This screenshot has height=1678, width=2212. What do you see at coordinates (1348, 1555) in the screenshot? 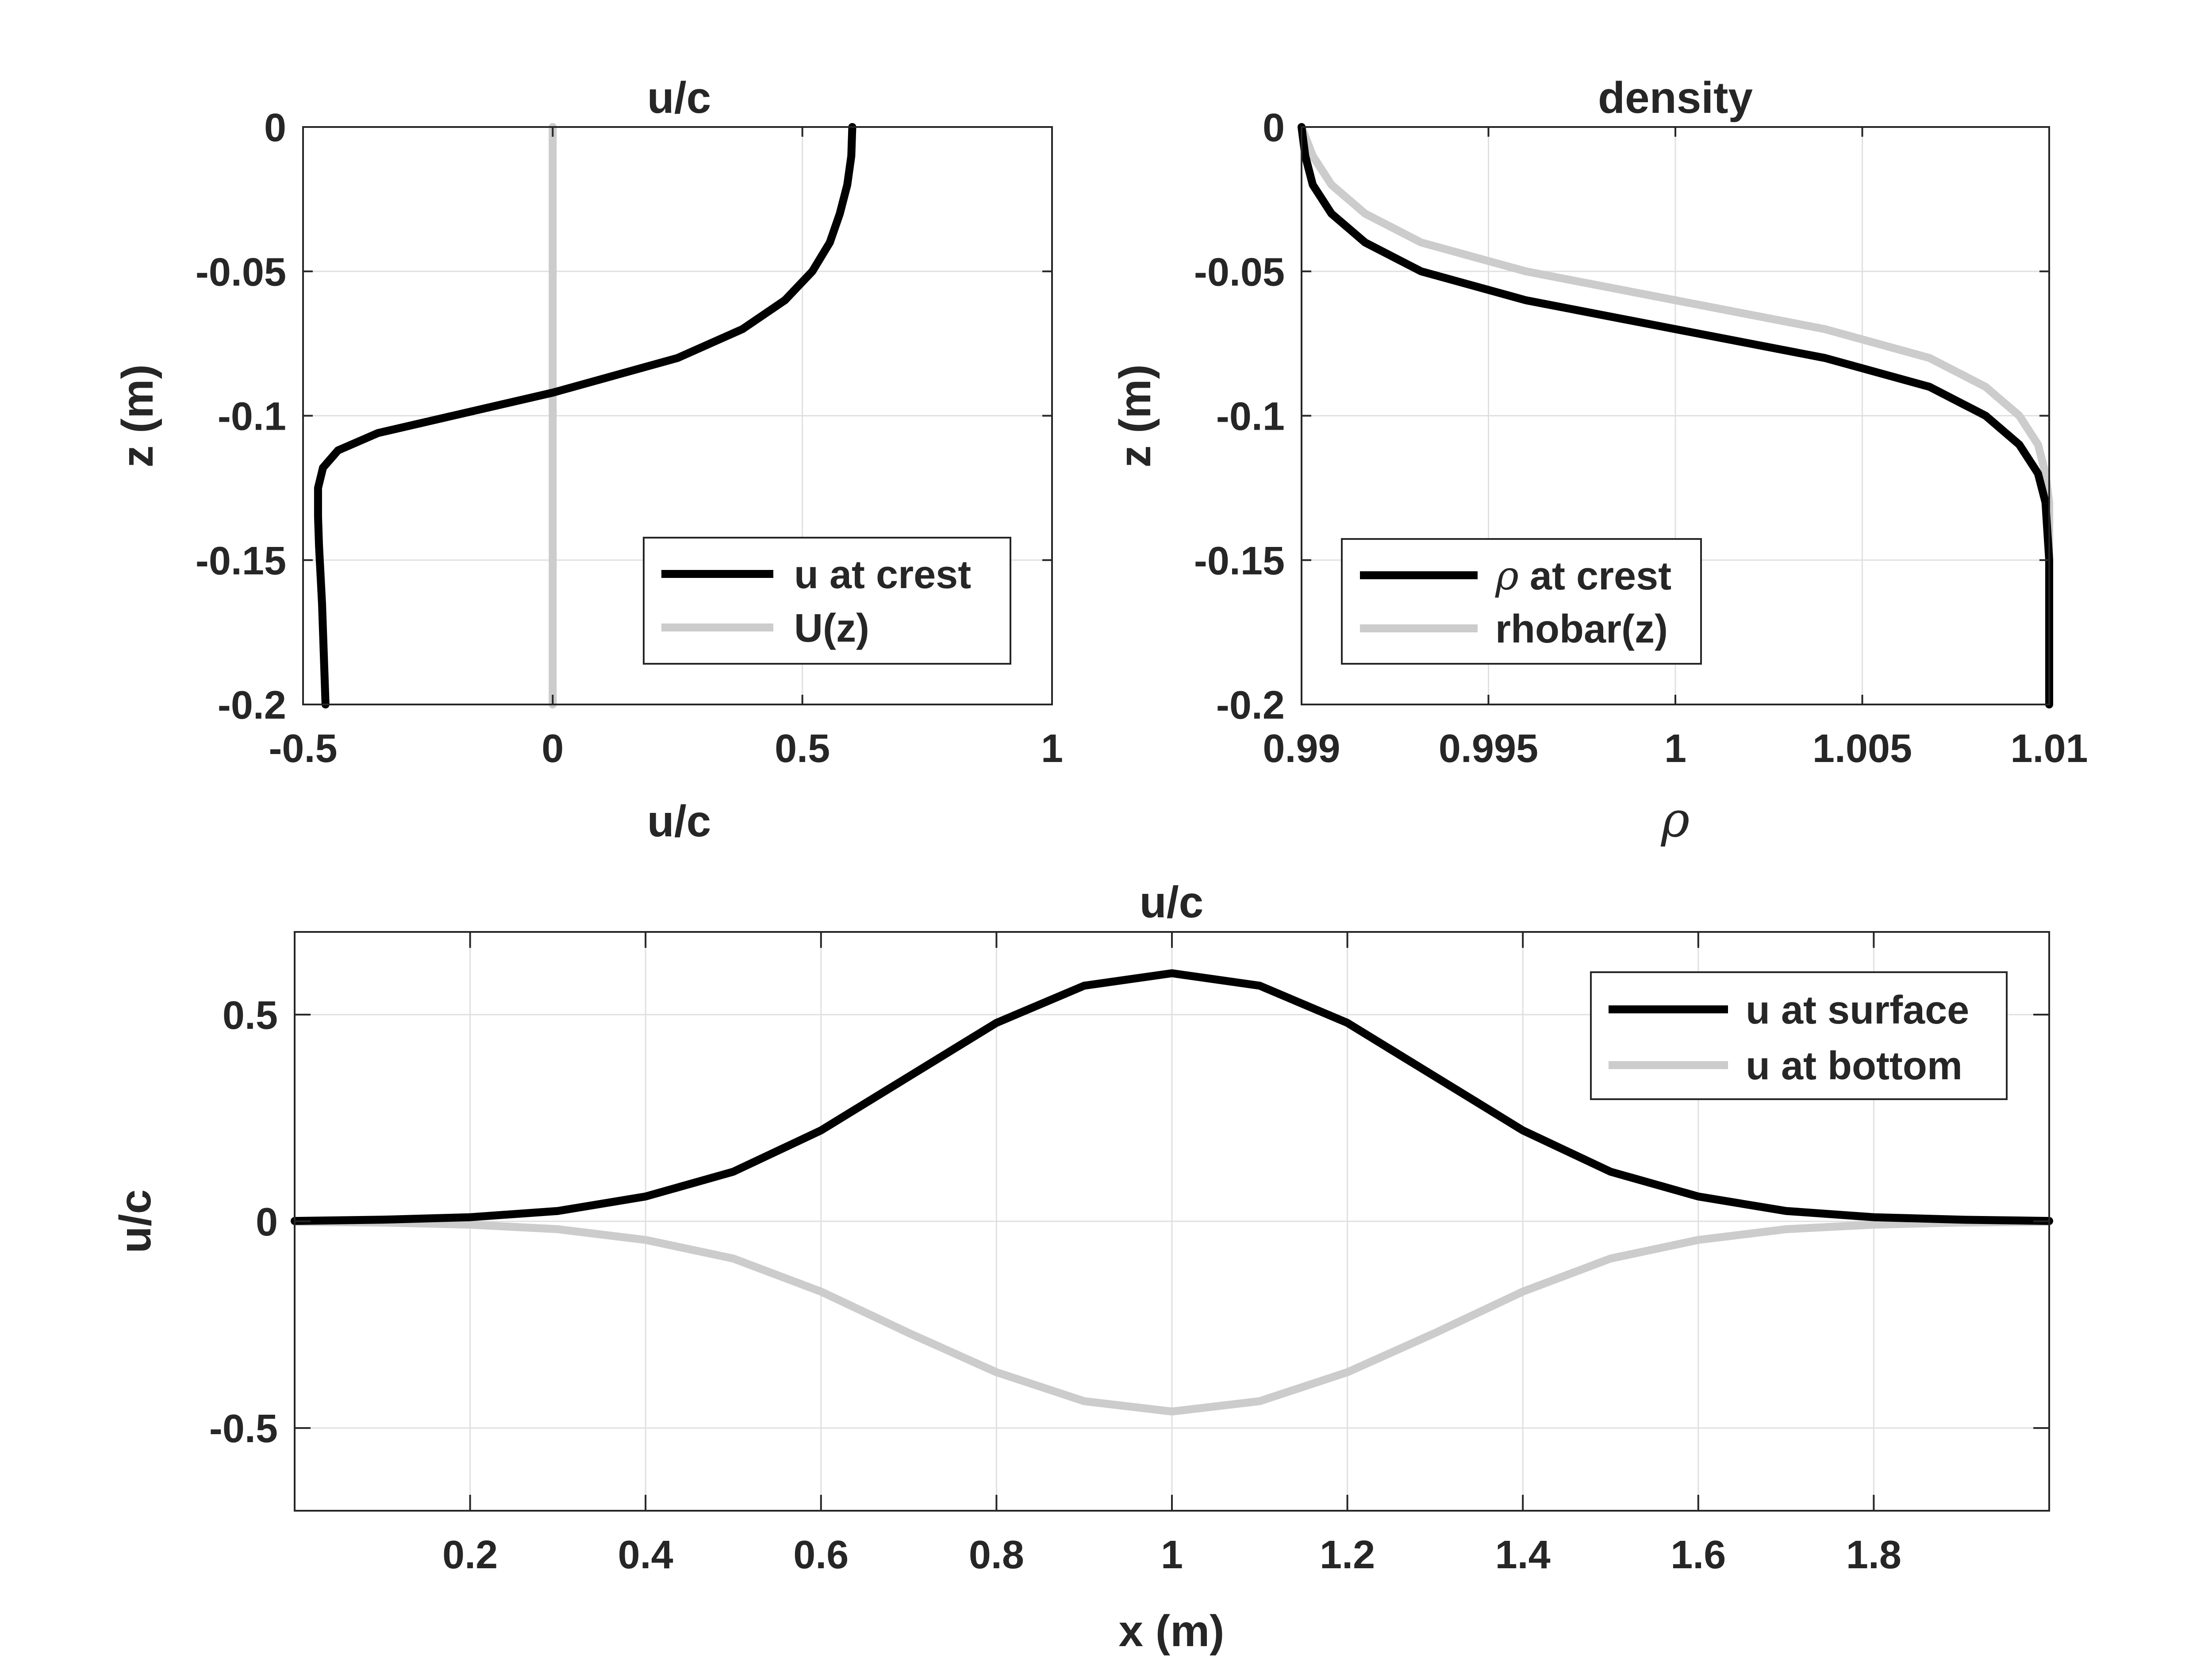
I see `x-tick-label: 1.2` at bounding box center [1348, 1555].